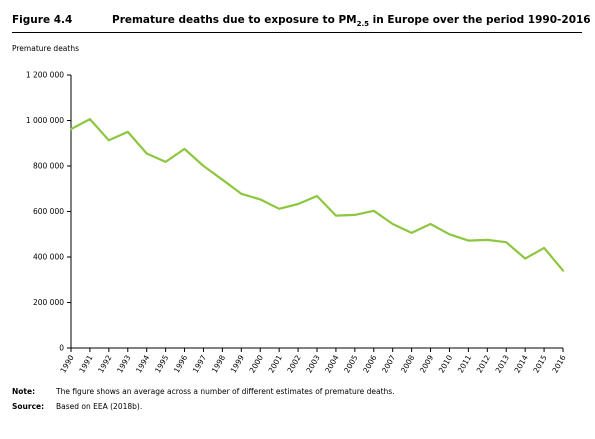 Image resolution: width=595 pixels, height=439 pixels. What do you see at coordinates (203, 409) in the screenshot?
I see `source-row: Source: Based on EEA (2018b).` at bounding box center [203, 409].